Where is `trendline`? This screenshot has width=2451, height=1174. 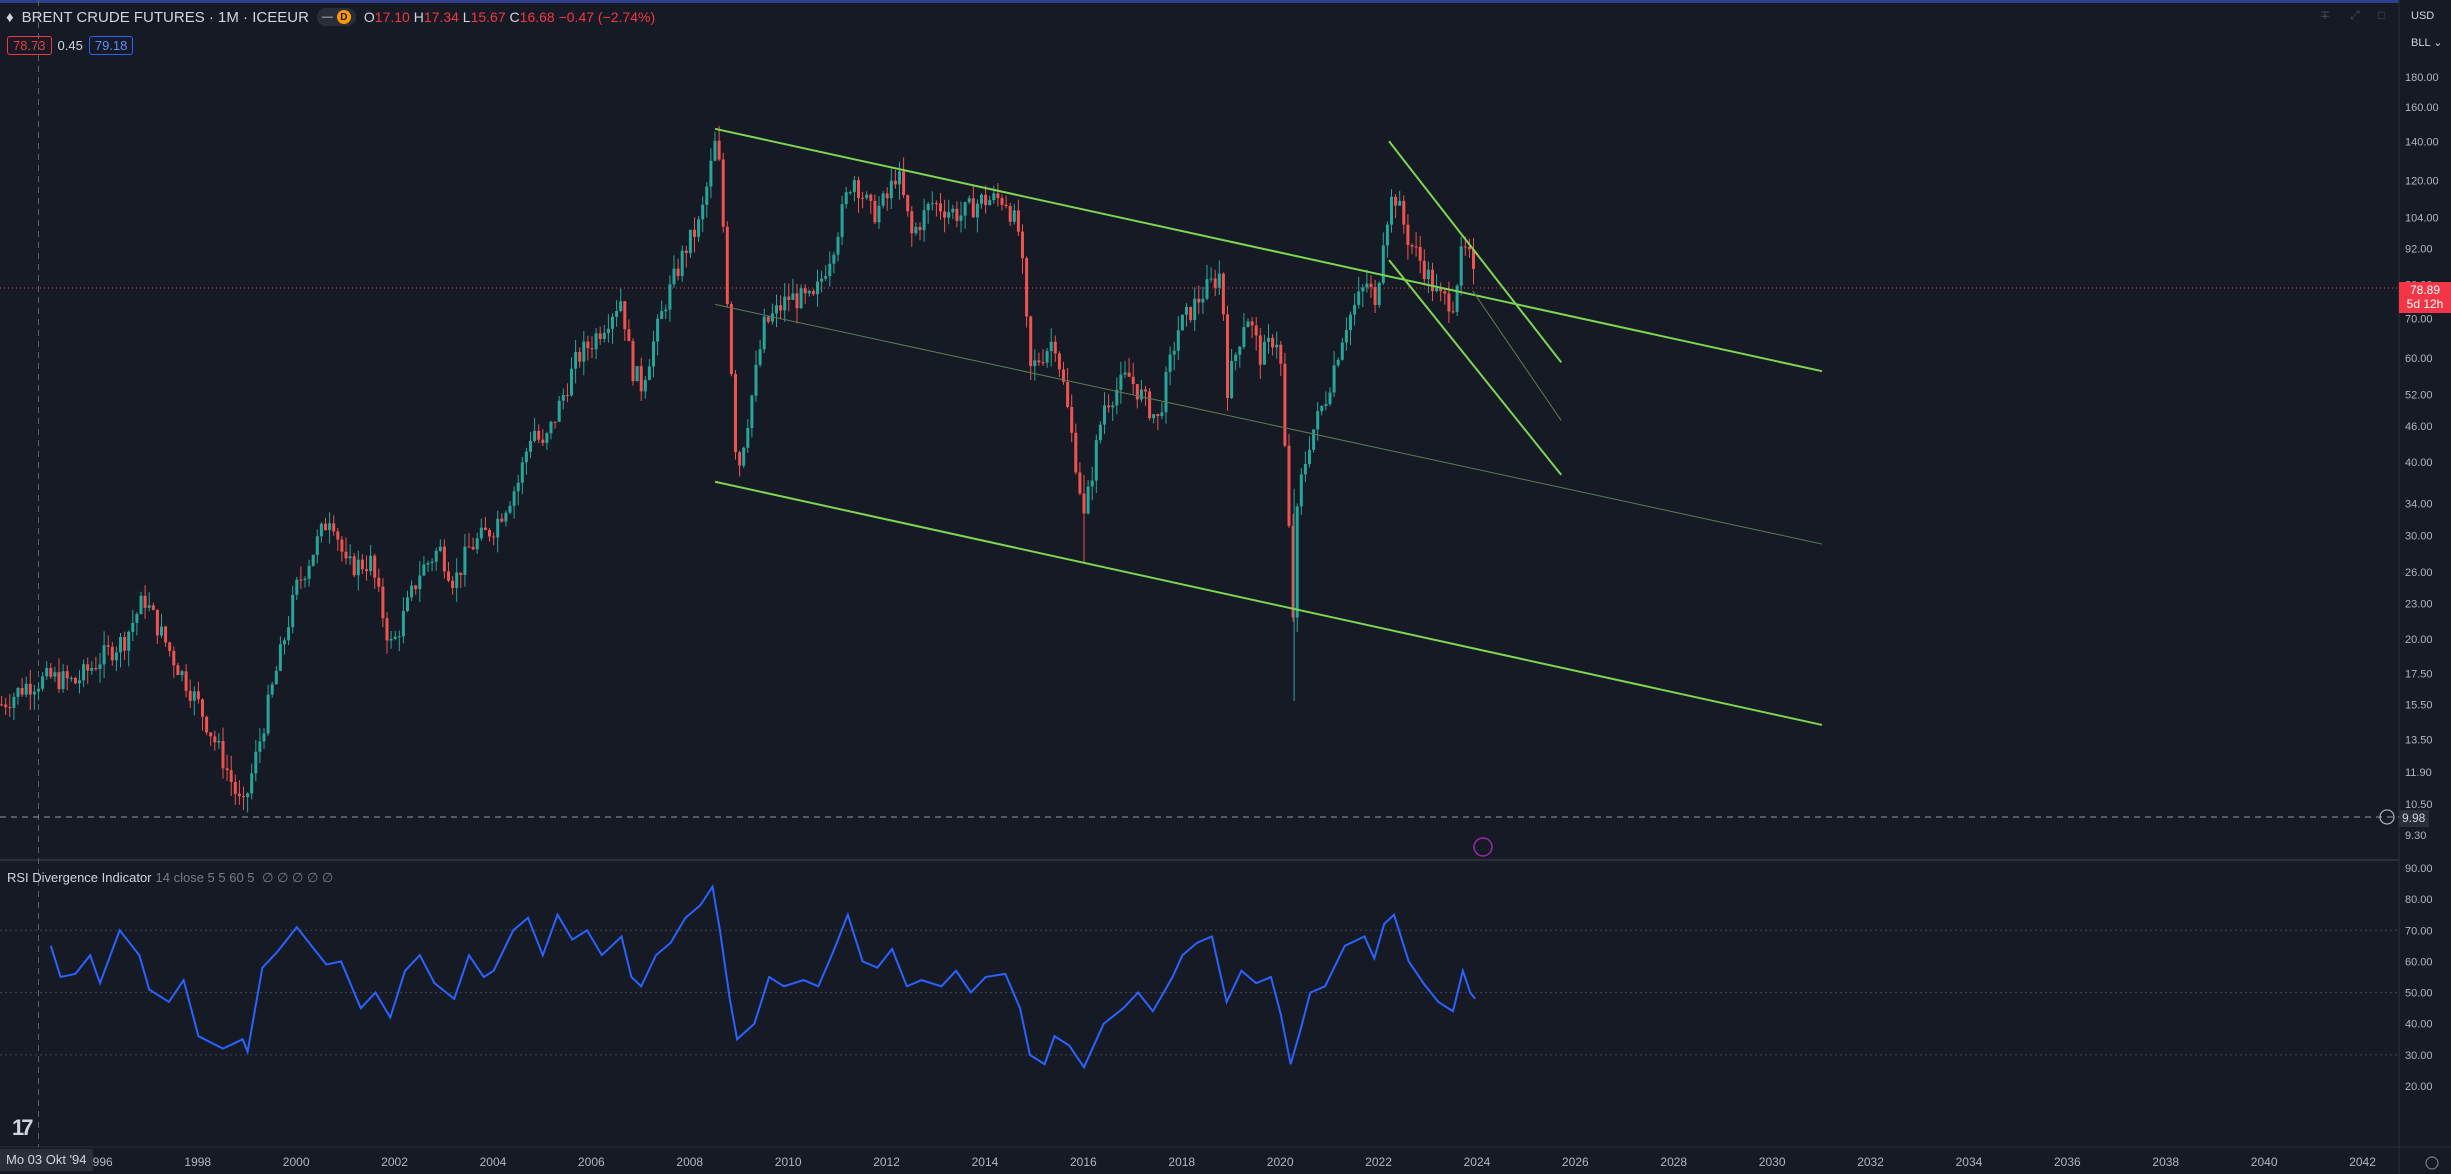
trendline is located at coordinates (1268, 603).